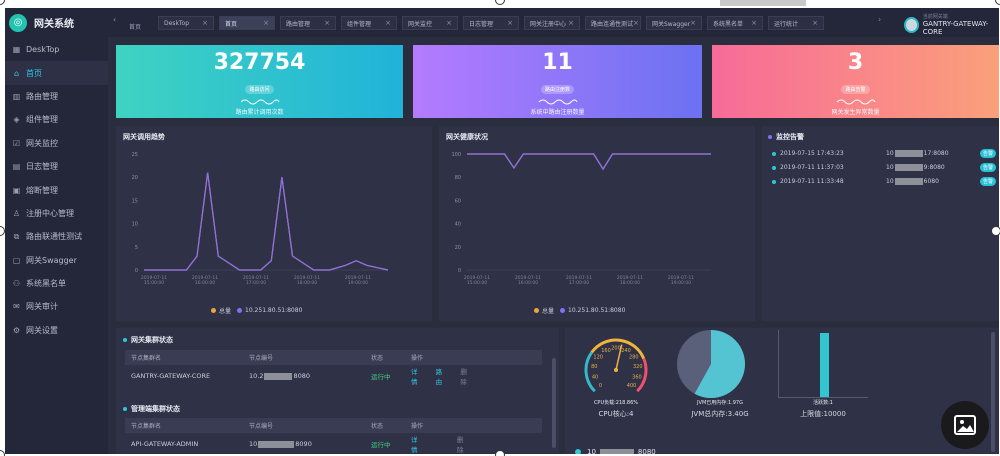  I want to click on mgmt-title: 管理端集群状态, so click(151, 409).